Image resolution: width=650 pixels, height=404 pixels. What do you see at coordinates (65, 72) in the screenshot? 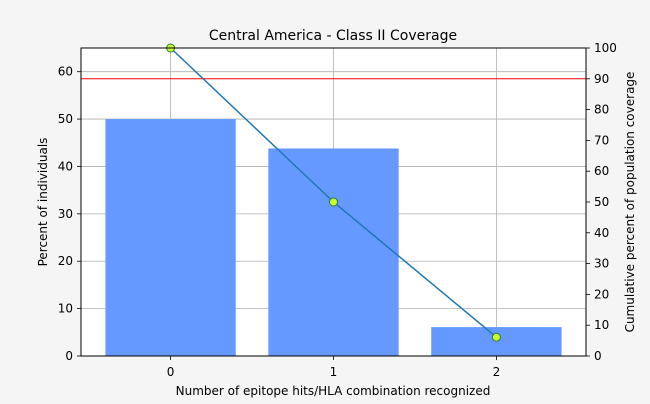
I see `y-tick-label: 60` at bounding box center [65, 72].